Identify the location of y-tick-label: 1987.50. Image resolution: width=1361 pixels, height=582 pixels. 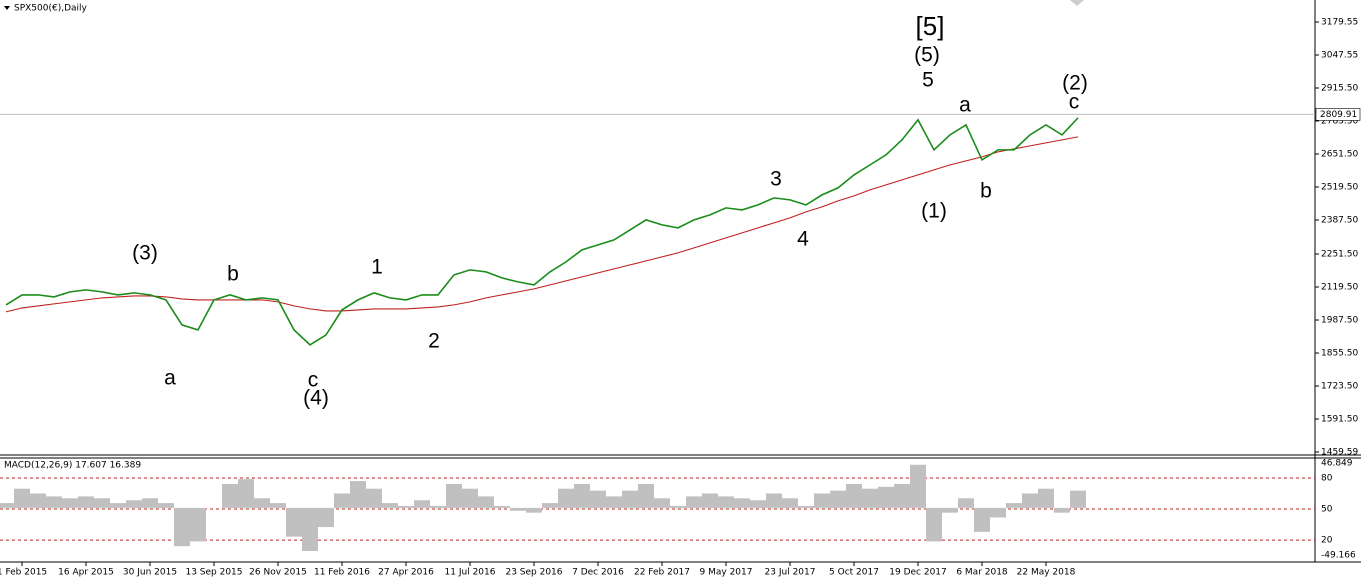
(1339, 321).